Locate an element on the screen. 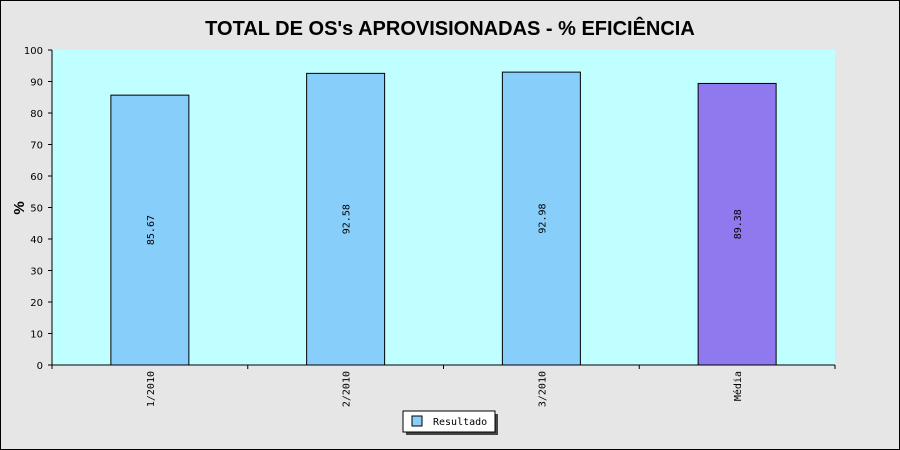 This screenshot has height=450, width=900. y-tick-label: 30 is located at coordinates (36, 272).